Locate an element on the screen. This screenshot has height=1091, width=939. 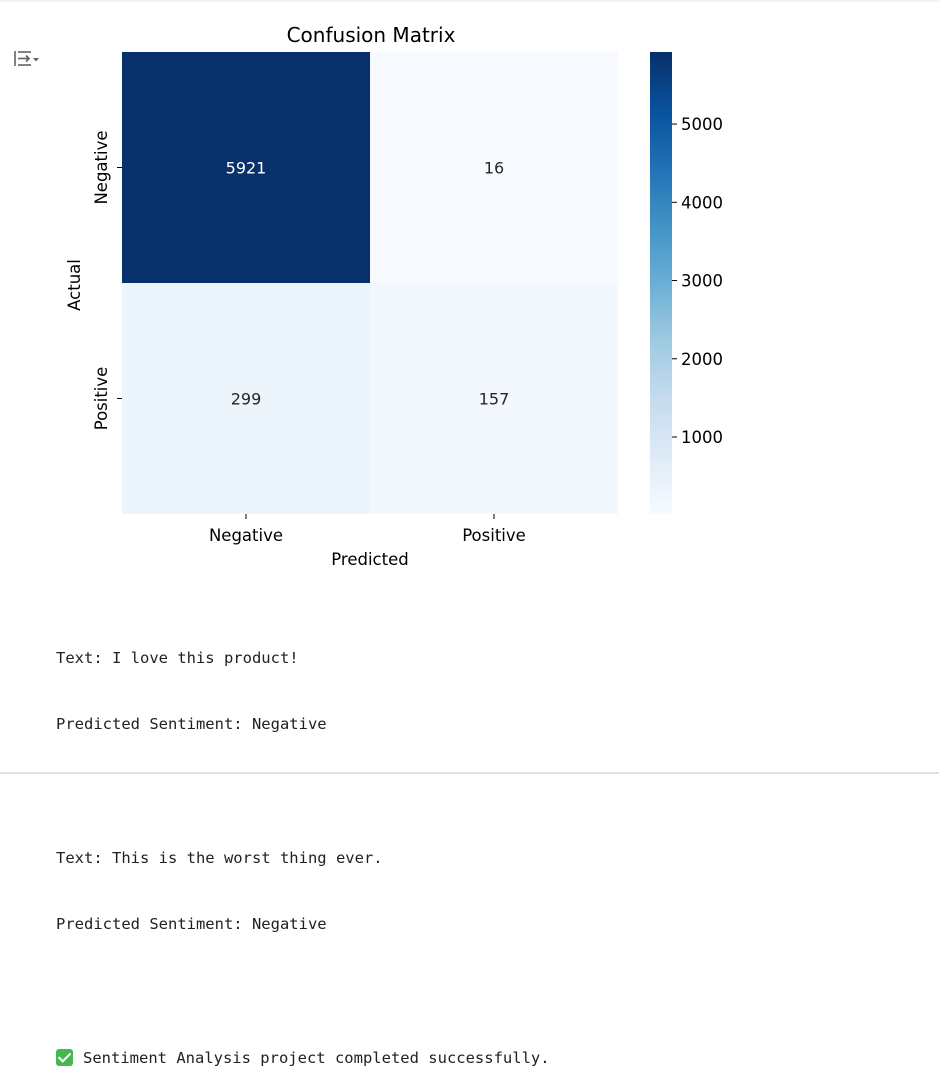
cell-bottom-divider is located at coordinates (469, 773).